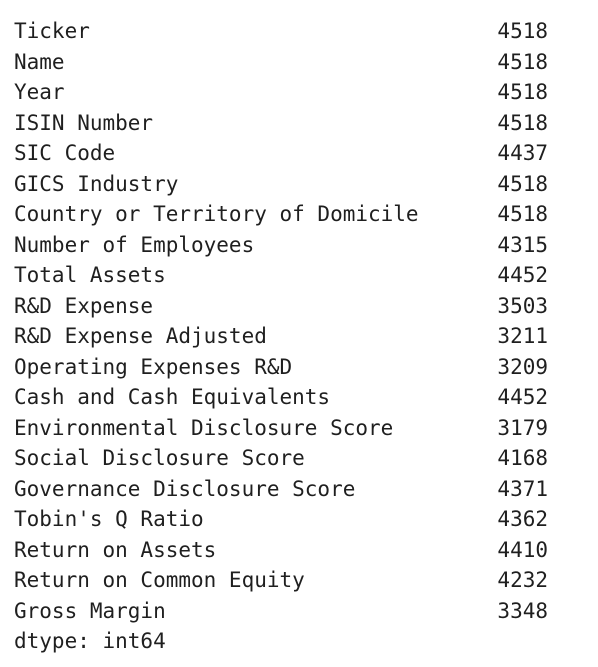 The width and height of the screenshot is (598, 667). I want to click on row-count: 4168, so click(522, 458).